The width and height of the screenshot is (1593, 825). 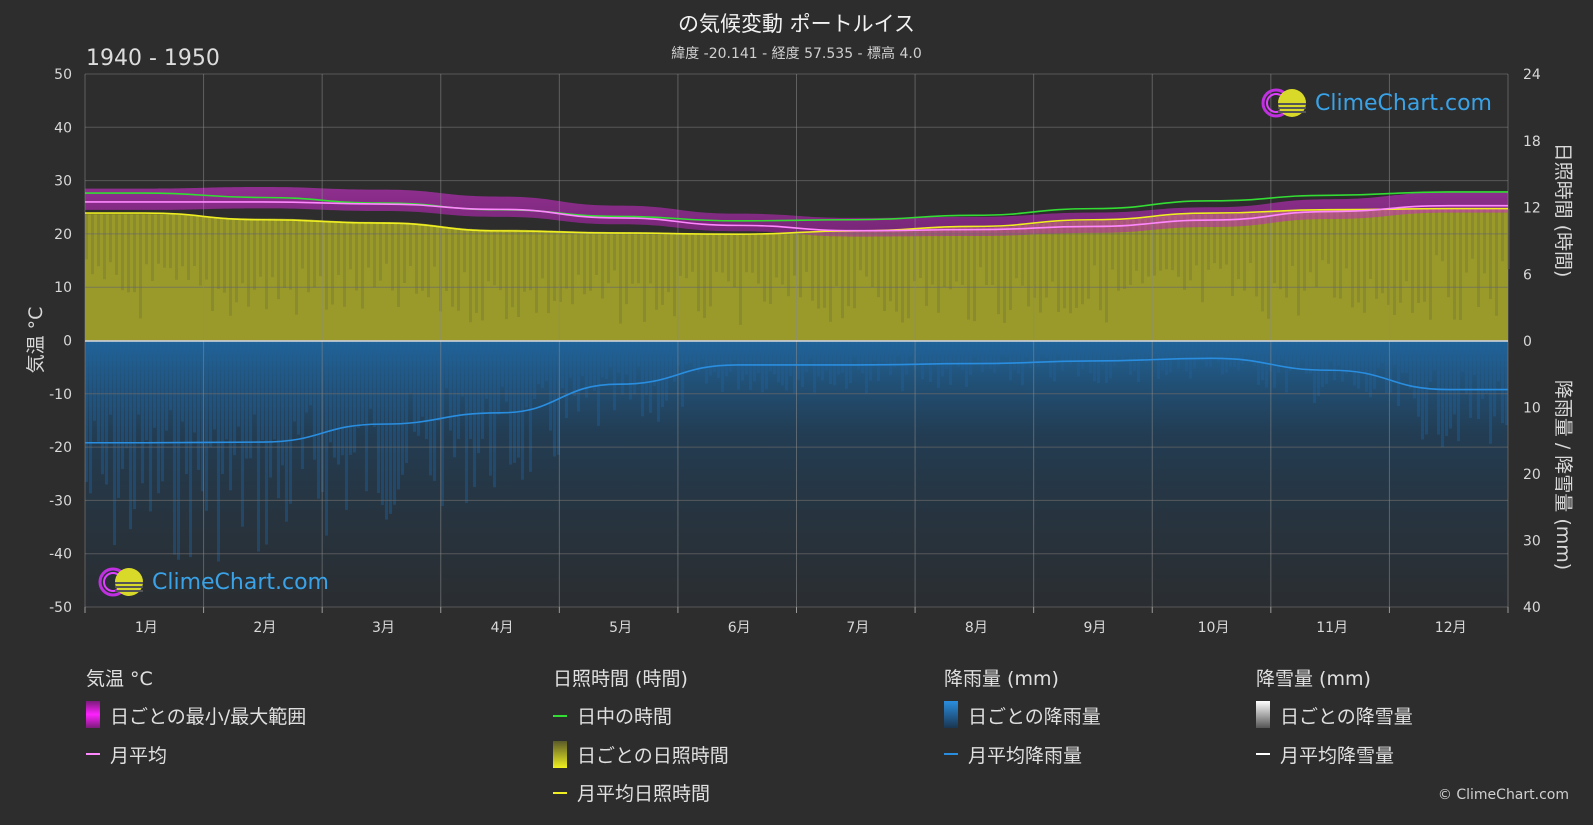 I want to click on period-label: 1940 - 1950, so click(x=153, y=58).